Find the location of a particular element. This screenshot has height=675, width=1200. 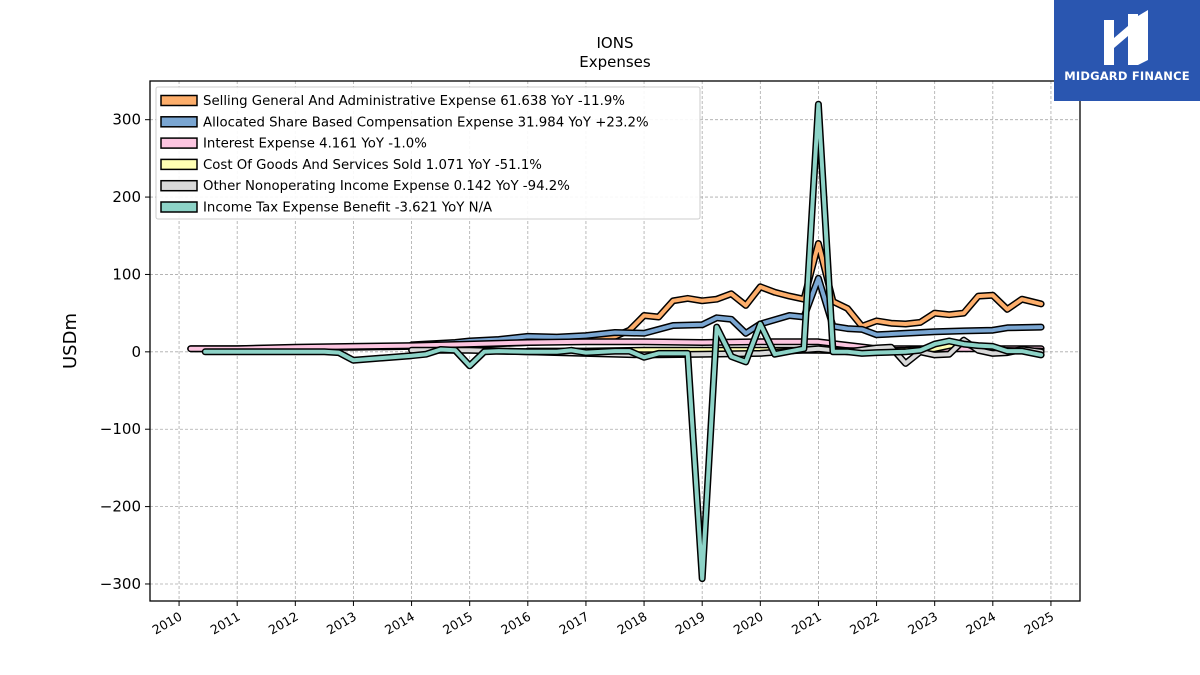

x-tick-label: 2025 is located at coordinates (1038, 623).